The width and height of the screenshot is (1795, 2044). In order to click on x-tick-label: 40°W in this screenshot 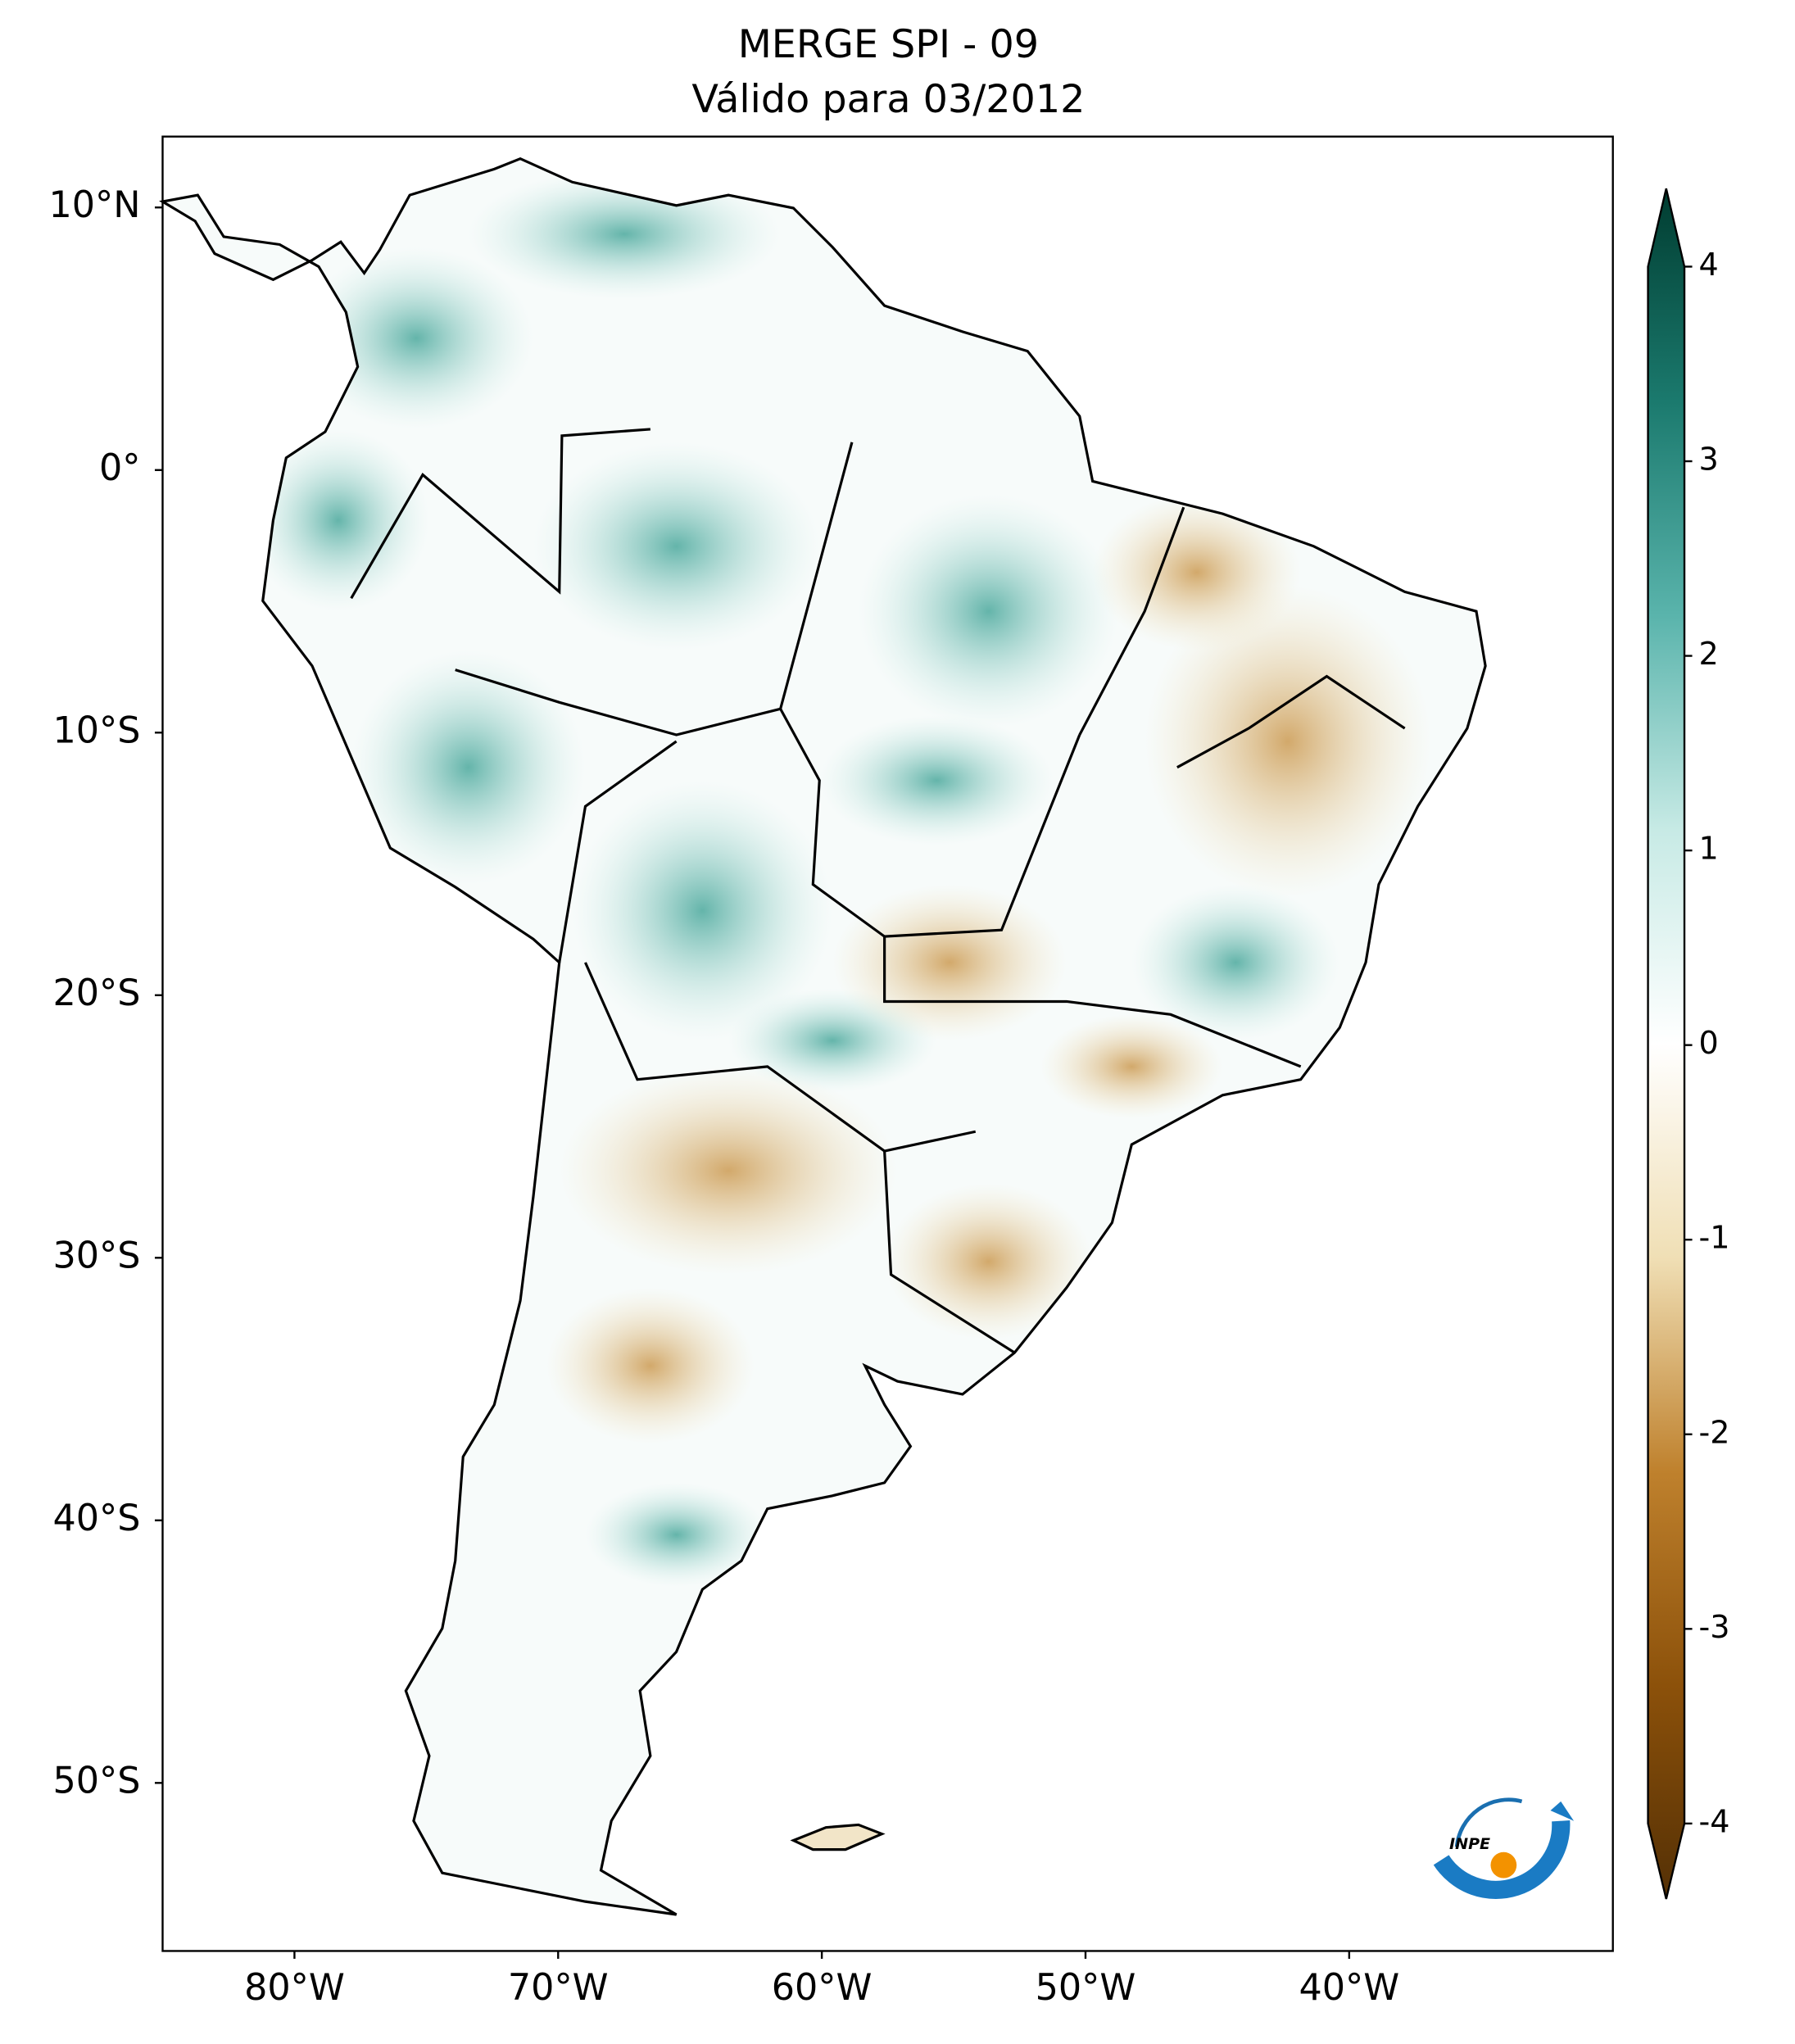, I will do `click(1349, 1988)`.